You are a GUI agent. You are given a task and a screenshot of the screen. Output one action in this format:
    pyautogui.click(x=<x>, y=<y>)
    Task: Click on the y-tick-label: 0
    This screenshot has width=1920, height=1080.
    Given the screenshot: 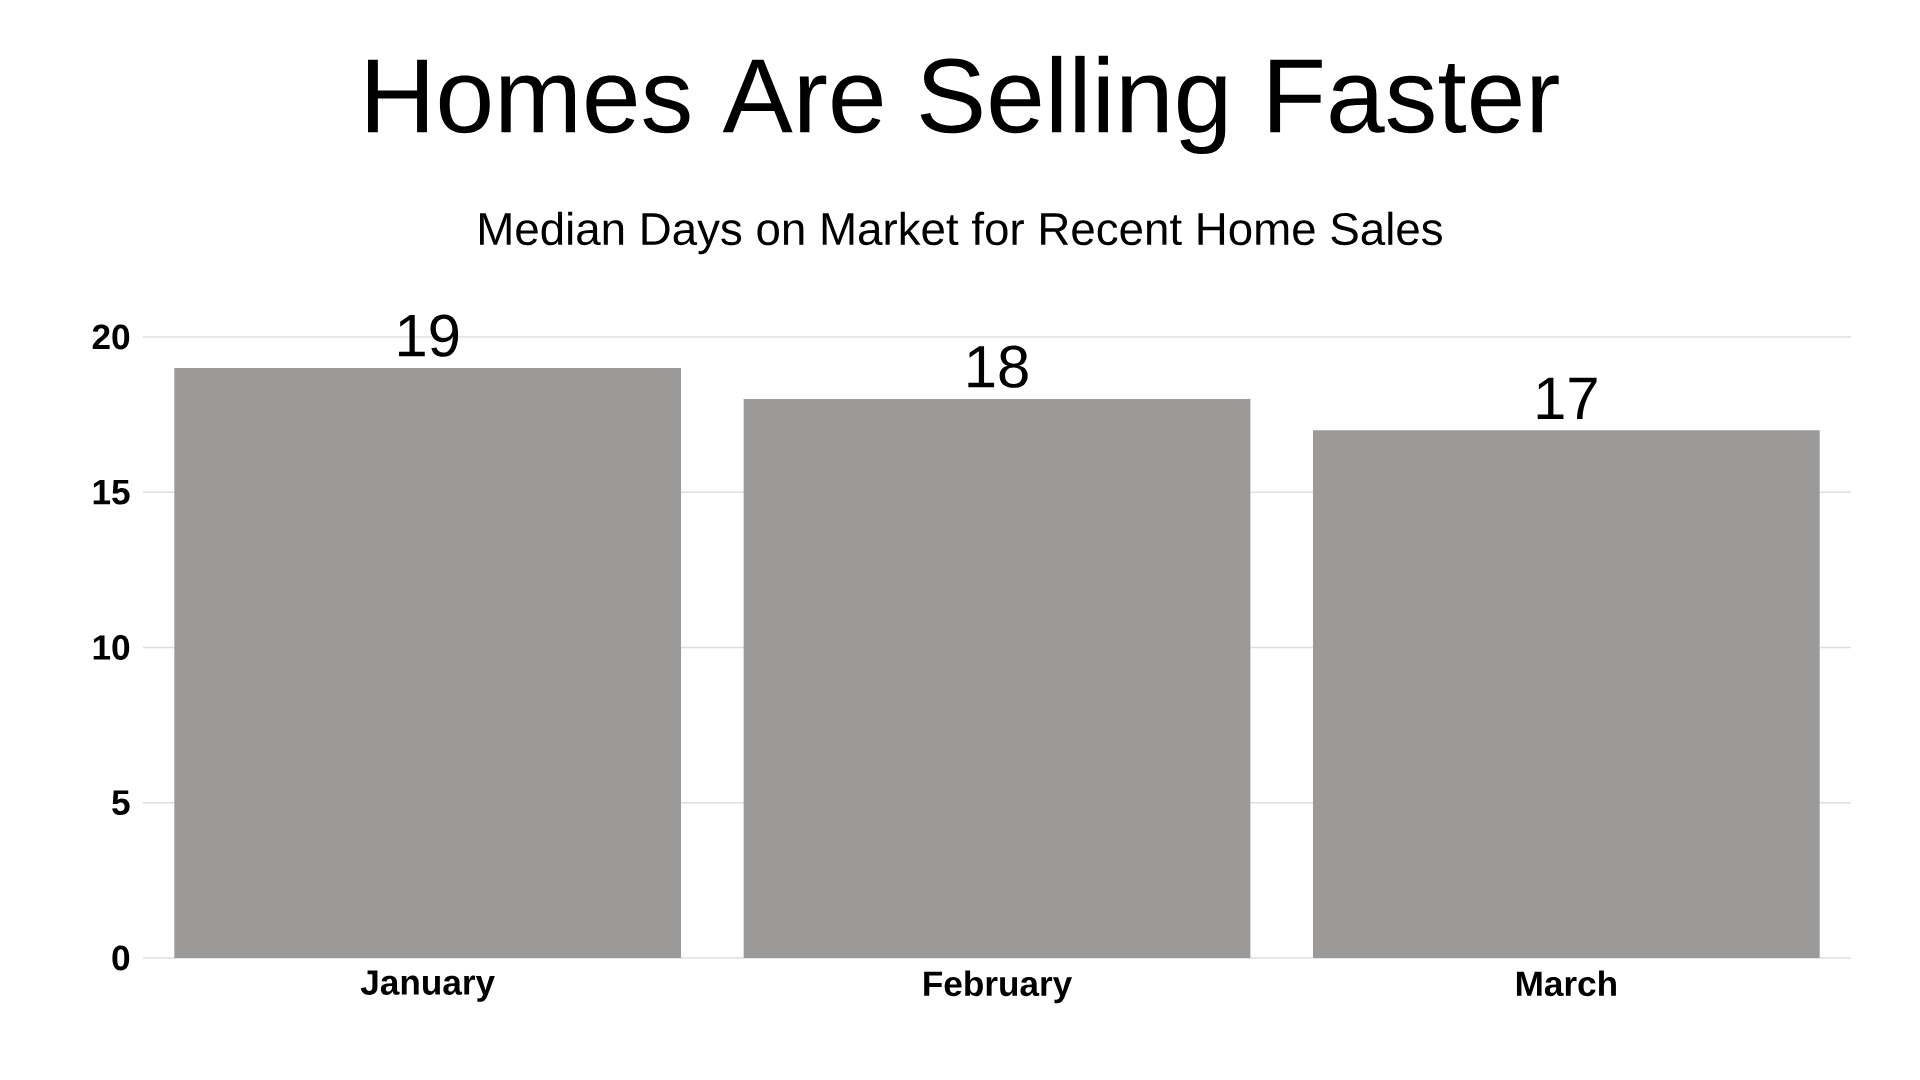 What is the action you would take?
    pyautogui.click(x=121, y=958)
    